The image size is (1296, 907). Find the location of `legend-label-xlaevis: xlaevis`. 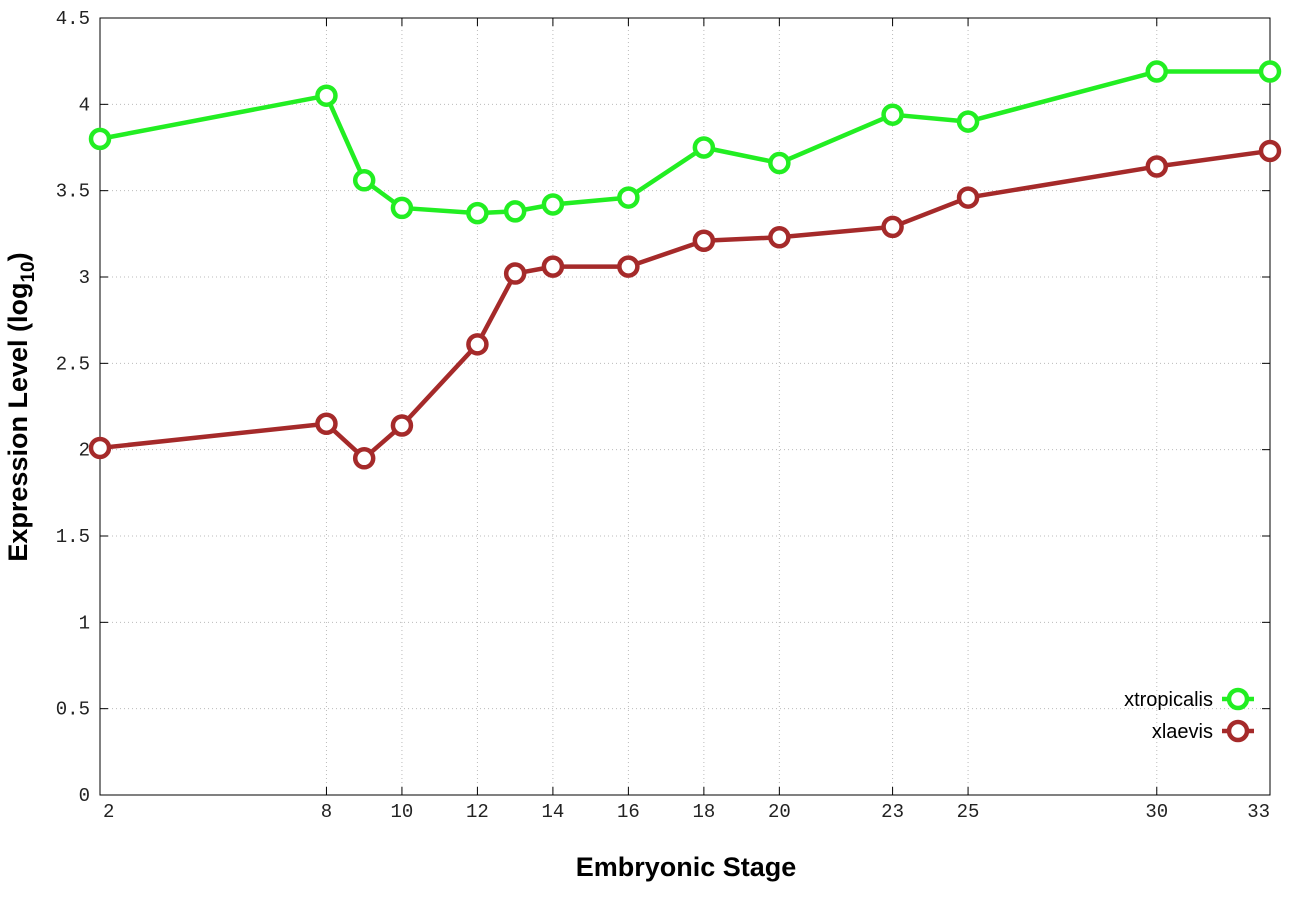

legend-label-xlaevis: xlaevis is located at coordinates (1182, 732).